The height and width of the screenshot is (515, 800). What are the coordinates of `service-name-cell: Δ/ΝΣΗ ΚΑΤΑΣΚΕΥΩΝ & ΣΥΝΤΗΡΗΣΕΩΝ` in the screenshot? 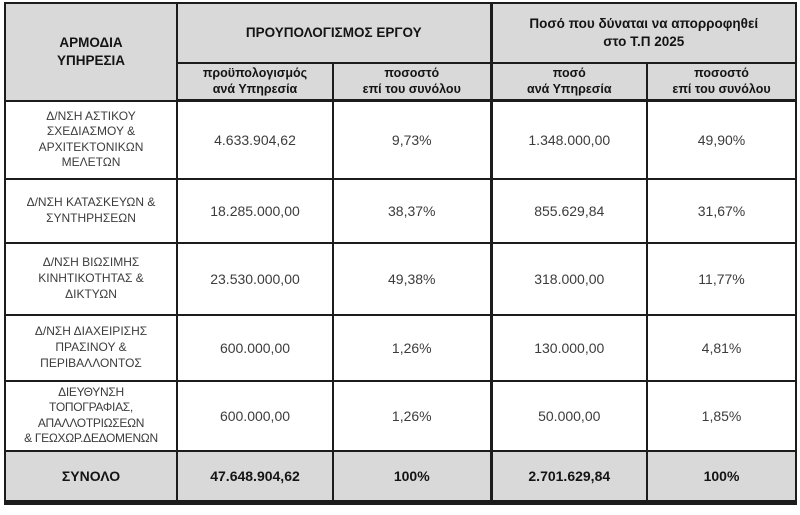 It's located at (91, 210).